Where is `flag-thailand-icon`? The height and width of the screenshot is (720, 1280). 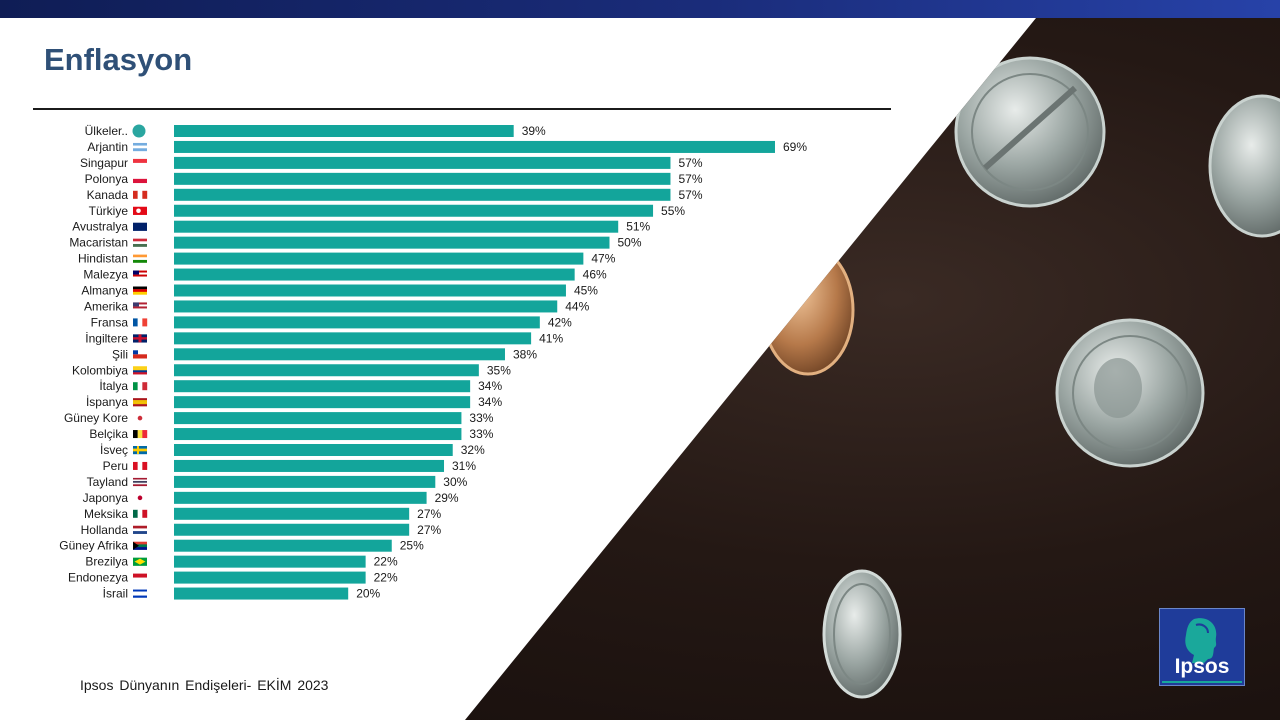
flag-thailand-icon is located at coordinates (140, 482).